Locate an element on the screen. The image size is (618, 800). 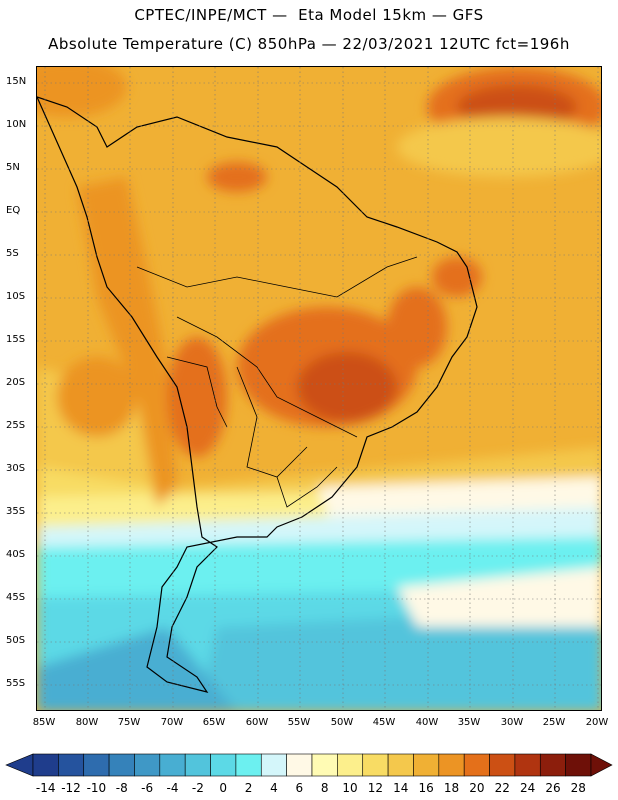
lat-label: 15N is located at coordinates (16, 81).